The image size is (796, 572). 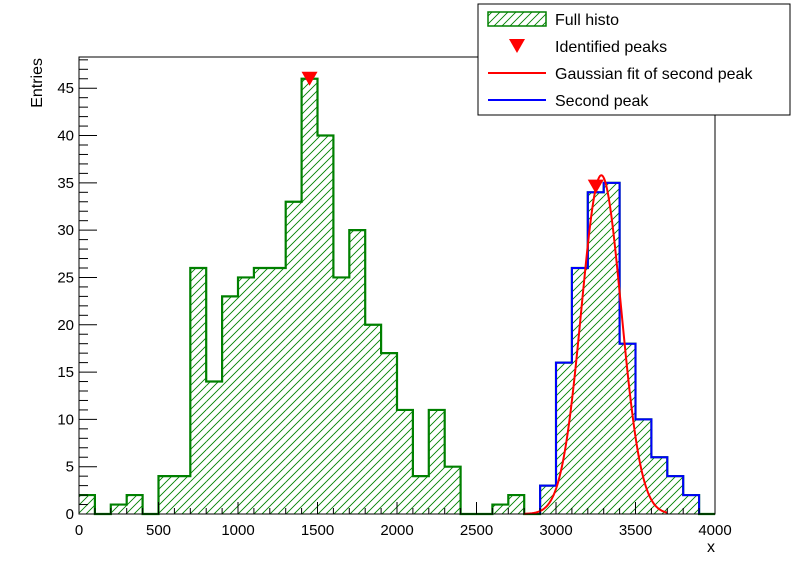 What do you see at coordinates (70, 467) in the screenshot?
I see `y-tick-label: 5` at bounding box center [70, 467].